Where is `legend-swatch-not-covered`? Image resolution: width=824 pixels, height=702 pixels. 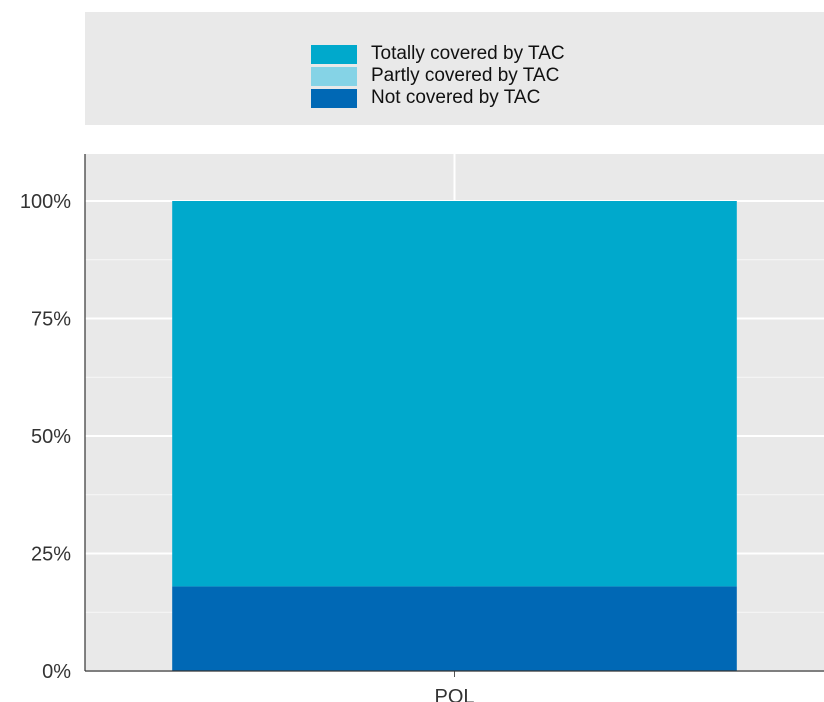
legend-swatch-not-covered is located at coordinates (334, 98).